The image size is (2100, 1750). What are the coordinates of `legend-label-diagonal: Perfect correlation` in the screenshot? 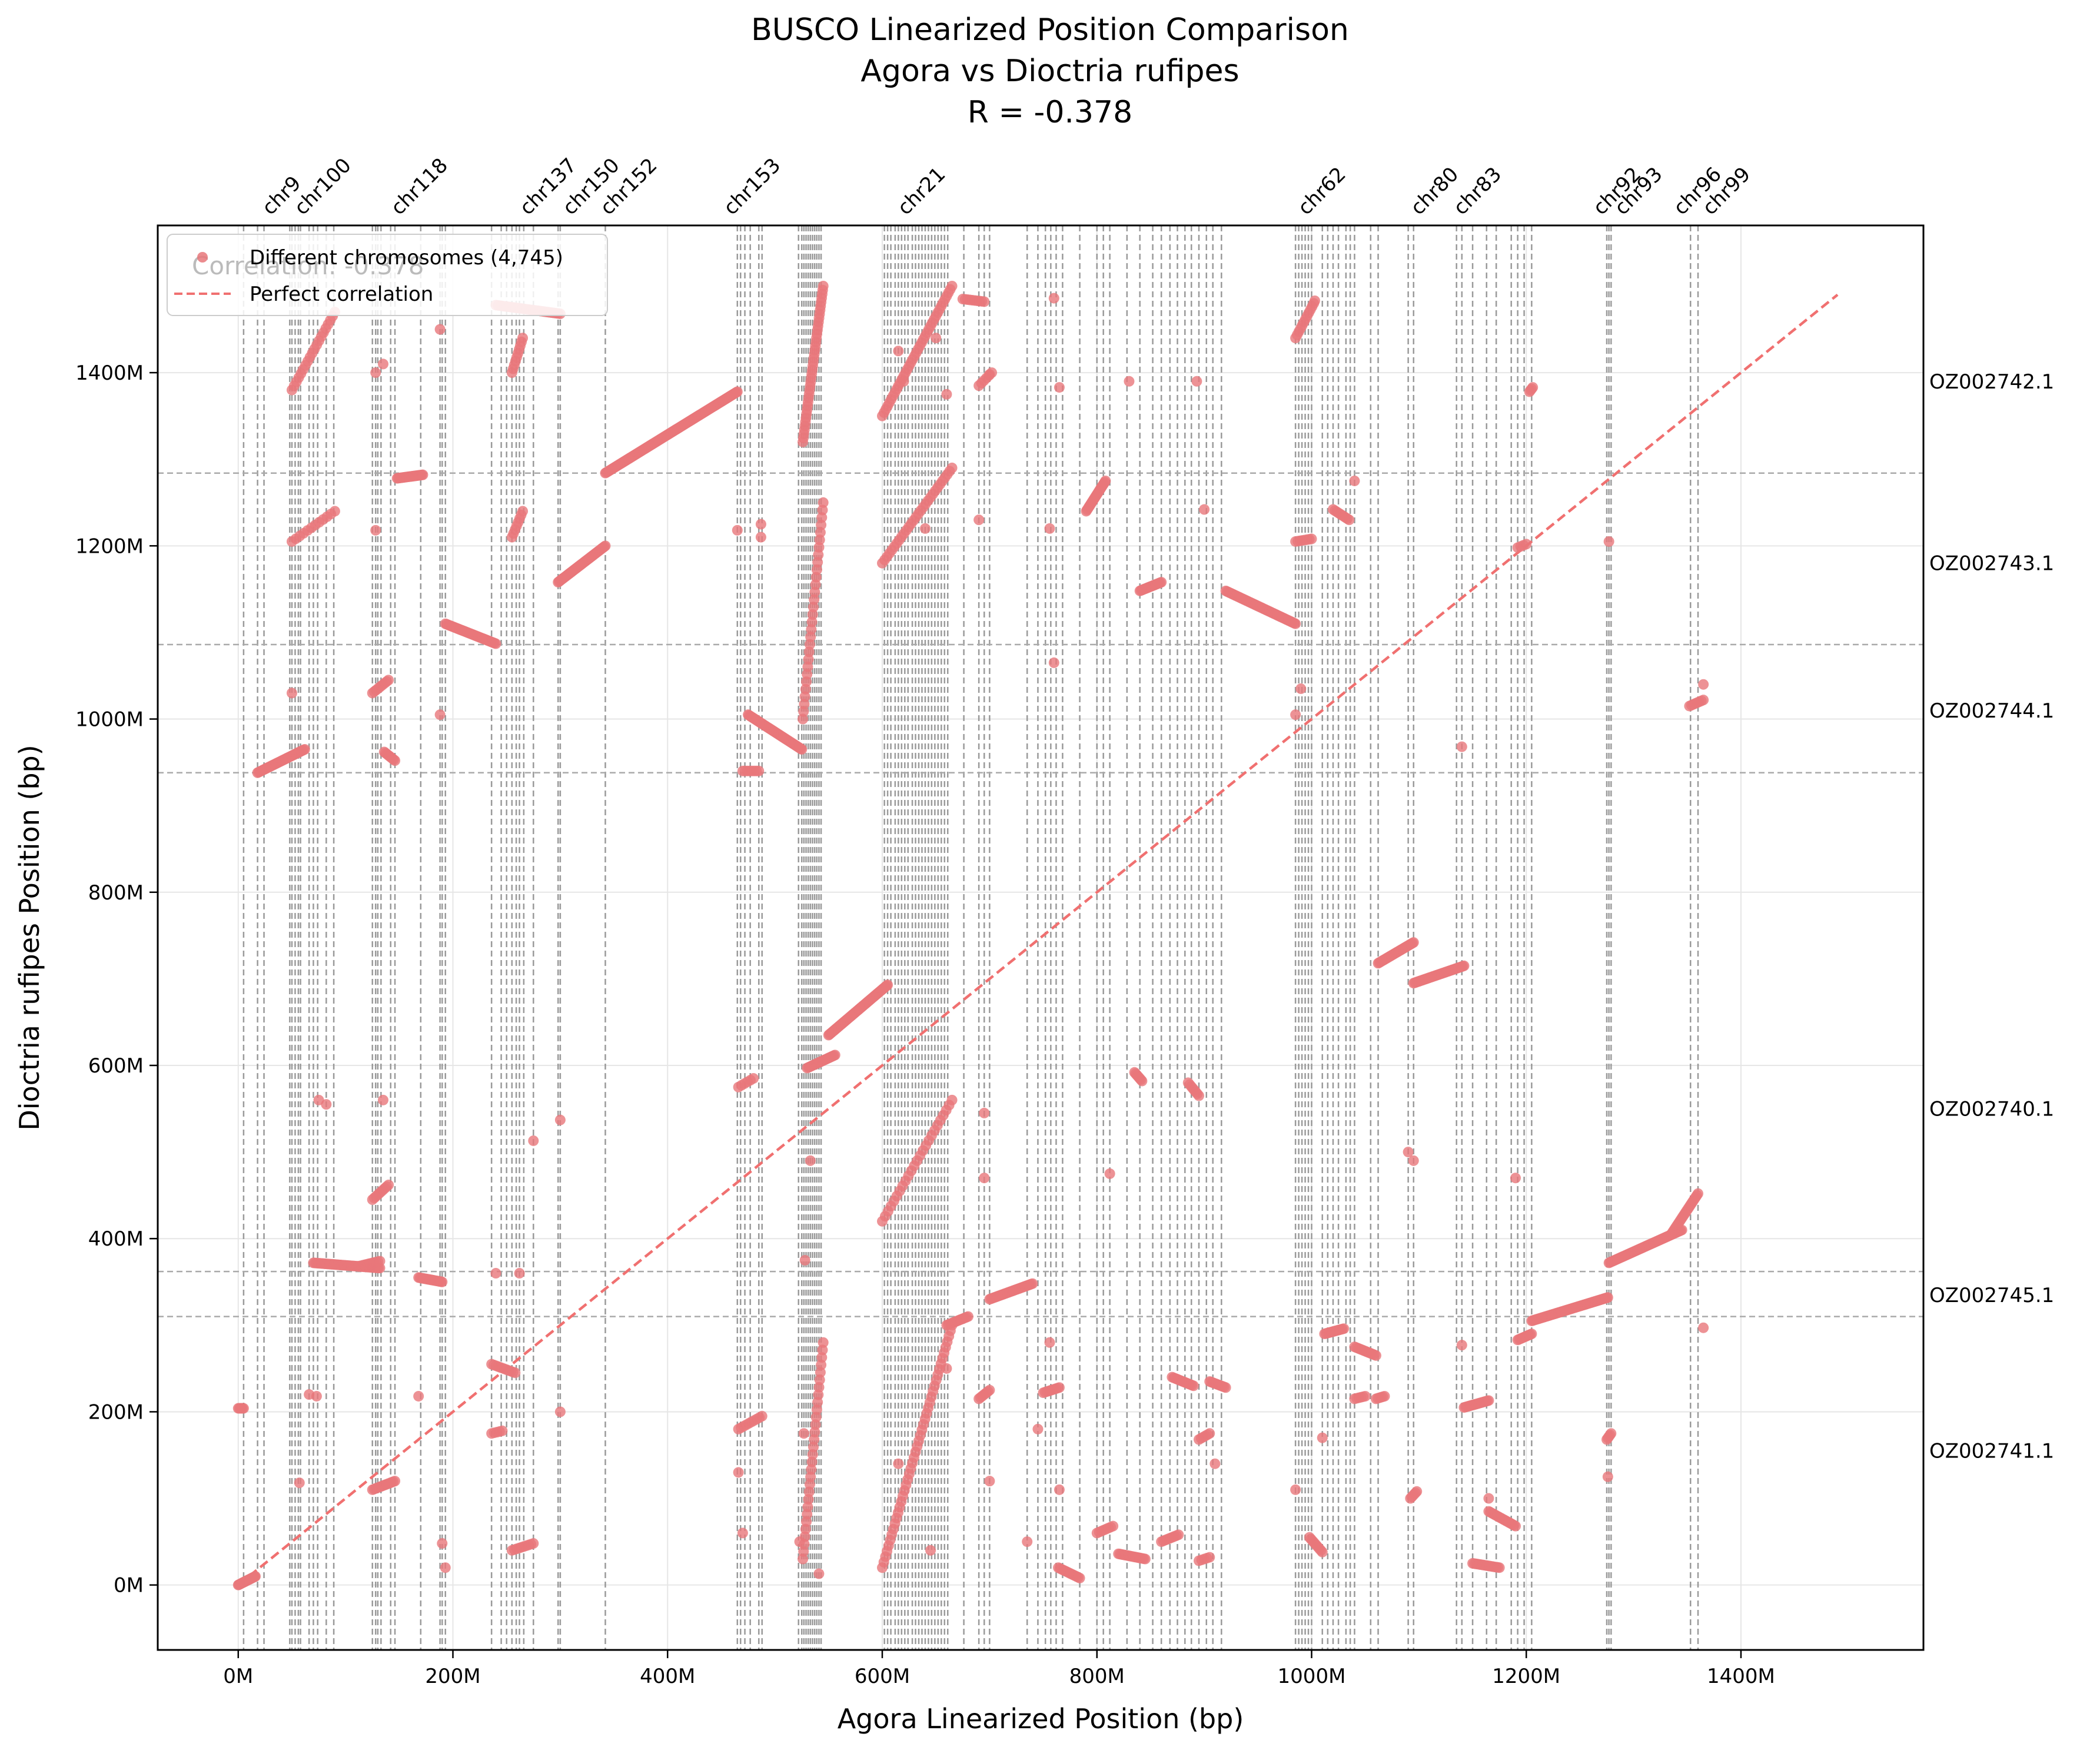 It's located at (342, 294).